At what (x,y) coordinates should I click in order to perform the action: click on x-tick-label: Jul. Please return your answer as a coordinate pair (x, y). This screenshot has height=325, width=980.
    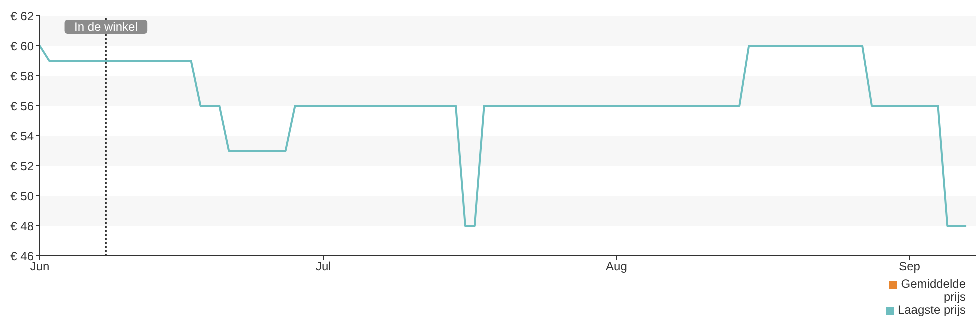
    Looking at the image, I should click on (324, 267).